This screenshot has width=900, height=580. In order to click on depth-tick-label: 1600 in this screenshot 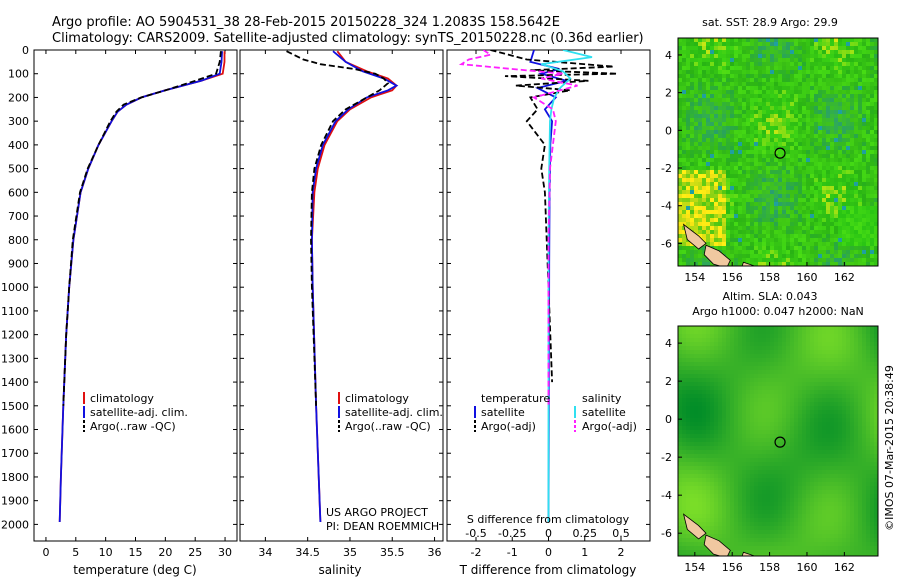, I will do `click(15, 430)`.